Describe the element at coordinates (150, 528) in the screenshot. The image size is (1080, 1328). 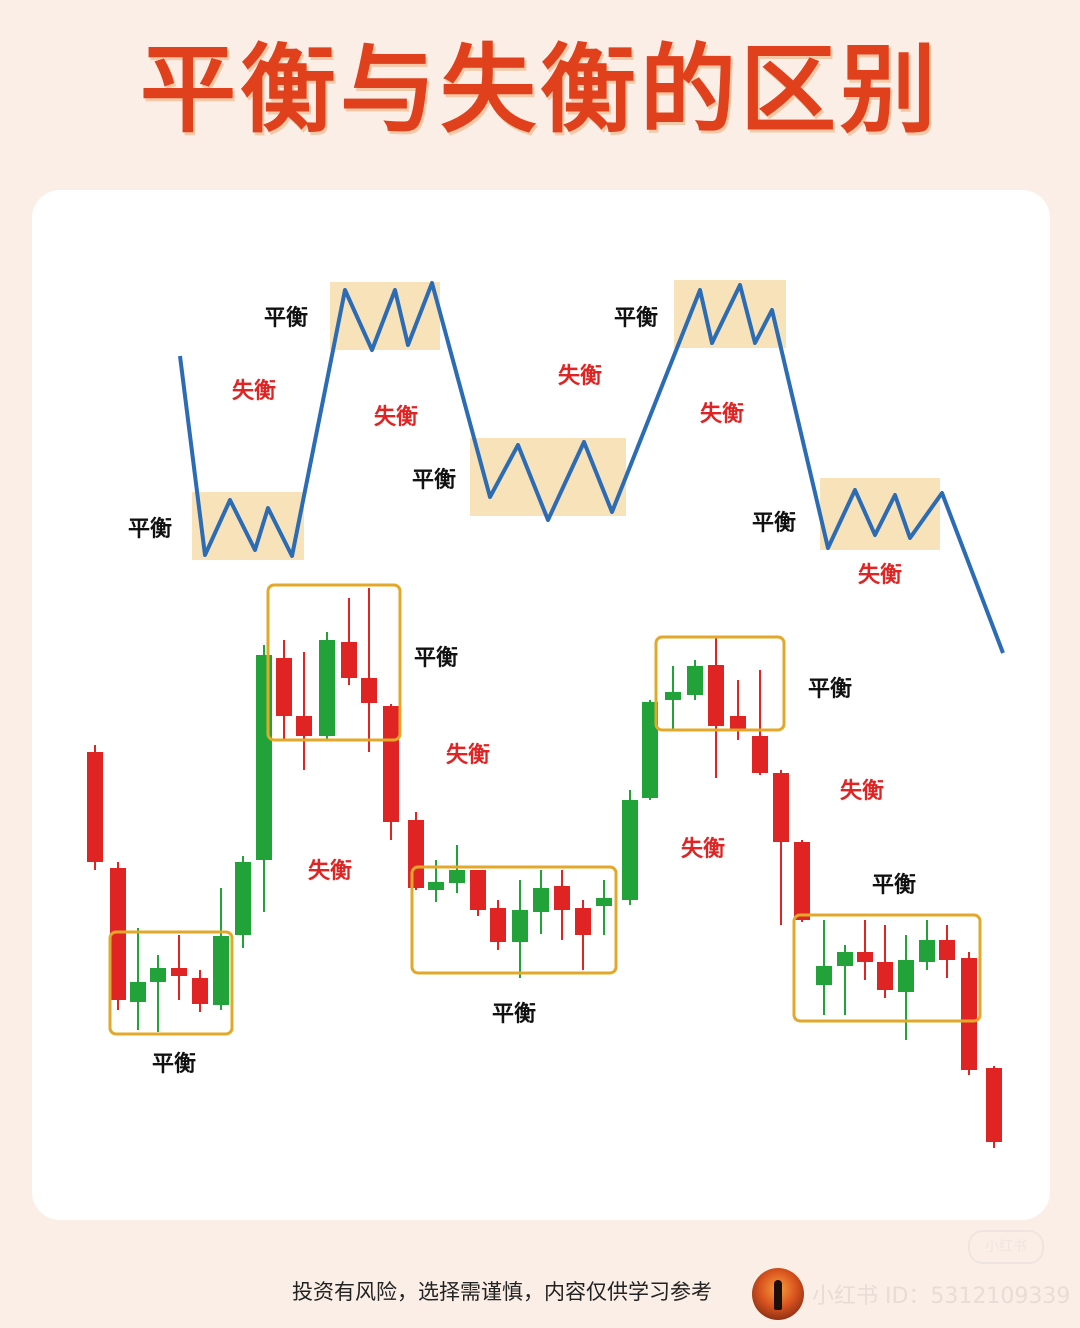
I see `label-balance-1: 平衡` at that location.